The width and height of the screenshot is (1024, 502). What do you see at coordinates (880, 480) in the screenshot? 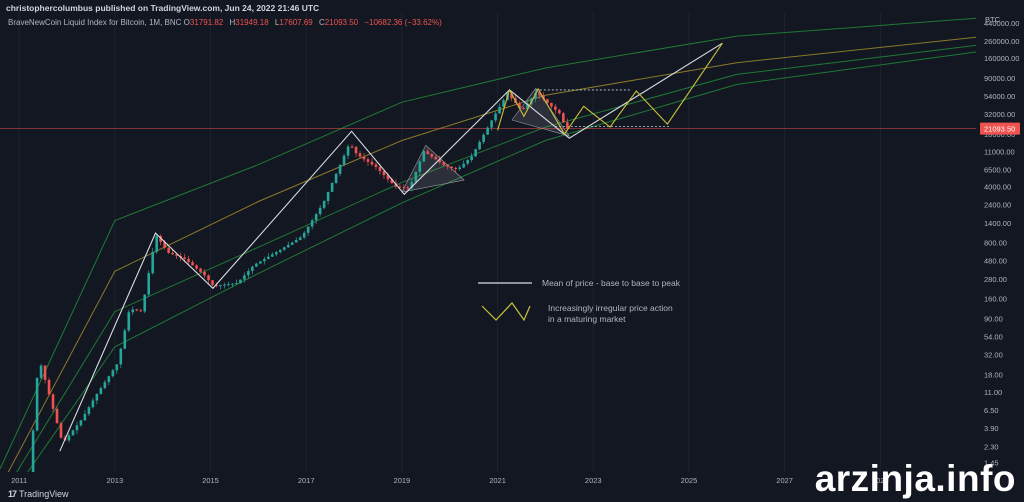
I see `x-tick-label: 2029` at bounding box center [880, 480].